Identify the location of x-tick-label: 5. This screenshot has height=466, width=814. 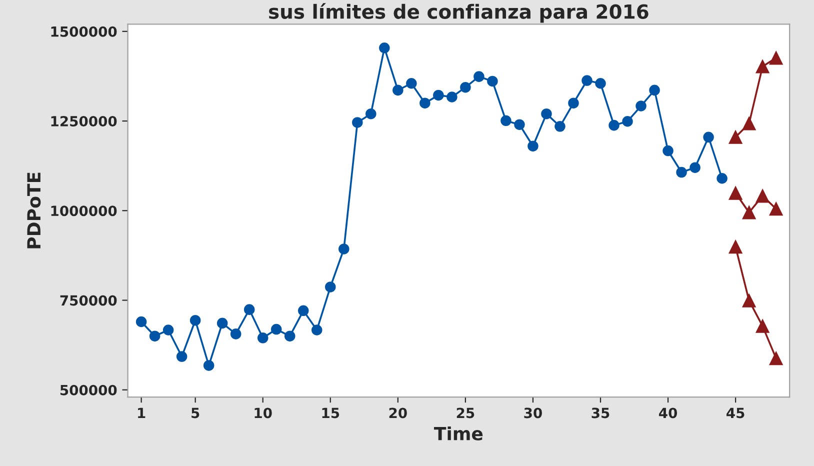
(196, 413).